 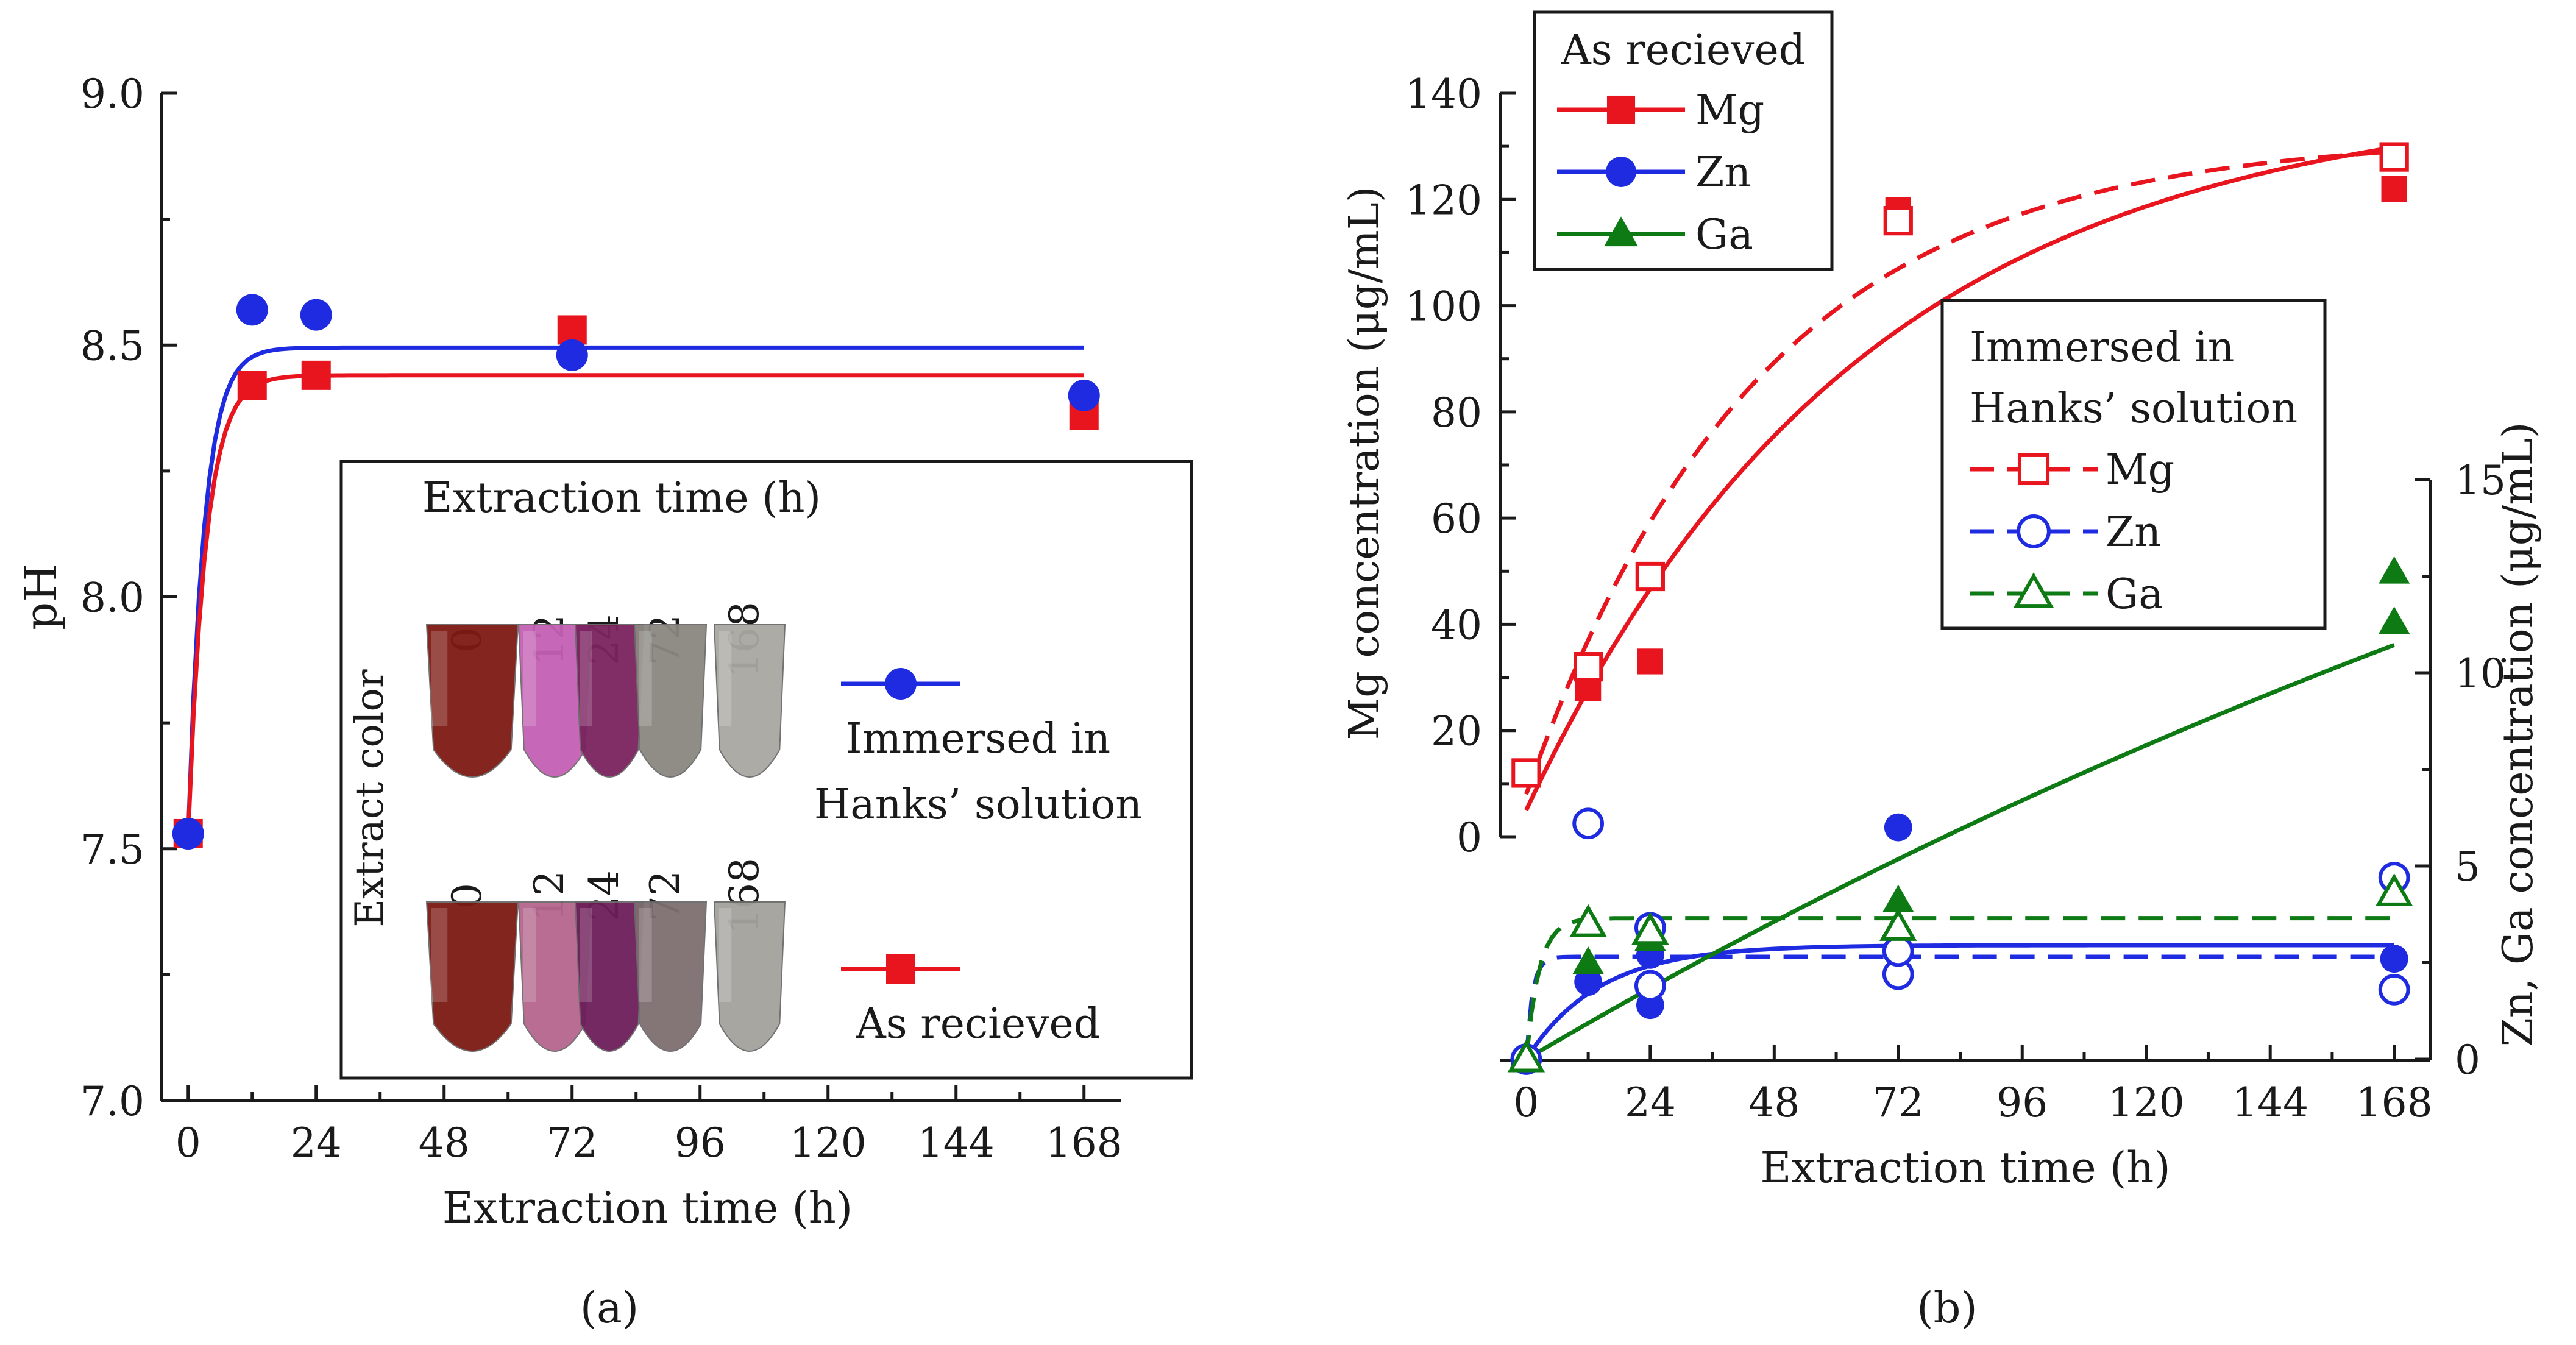 What do you see at coordinates (112, 850) in the screenshot?
I see `y-tick-label: 7.5` at bounding box center [112, 850].